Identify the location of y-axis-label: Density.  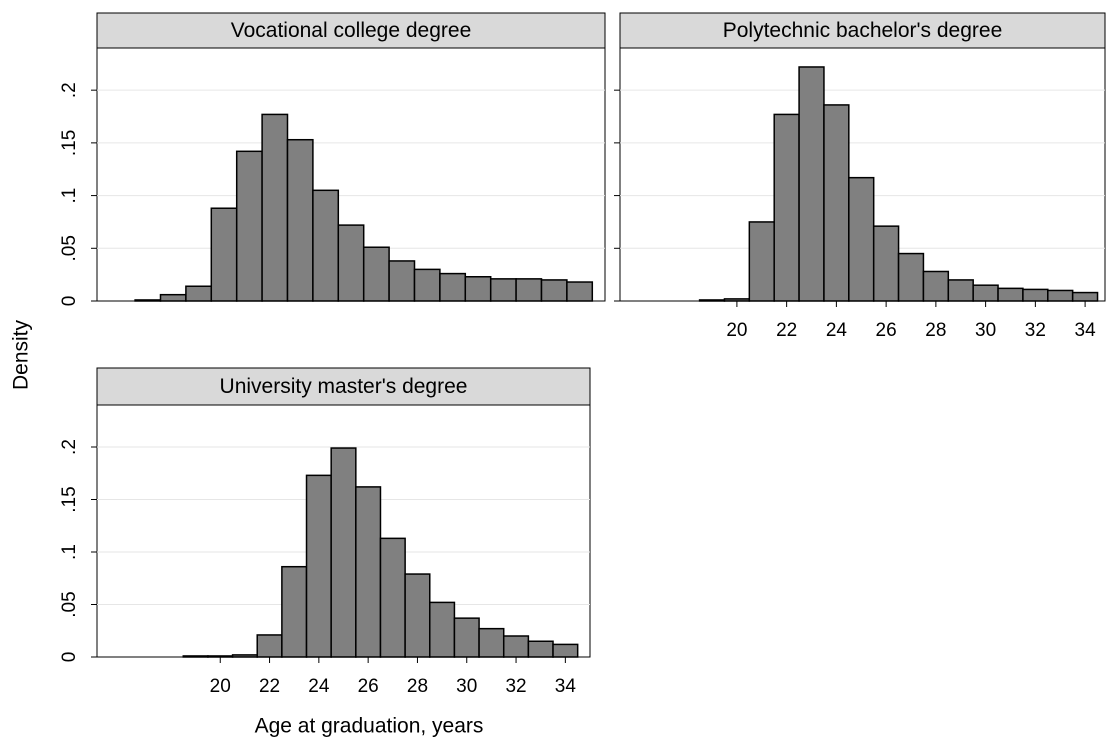
(21, 354).